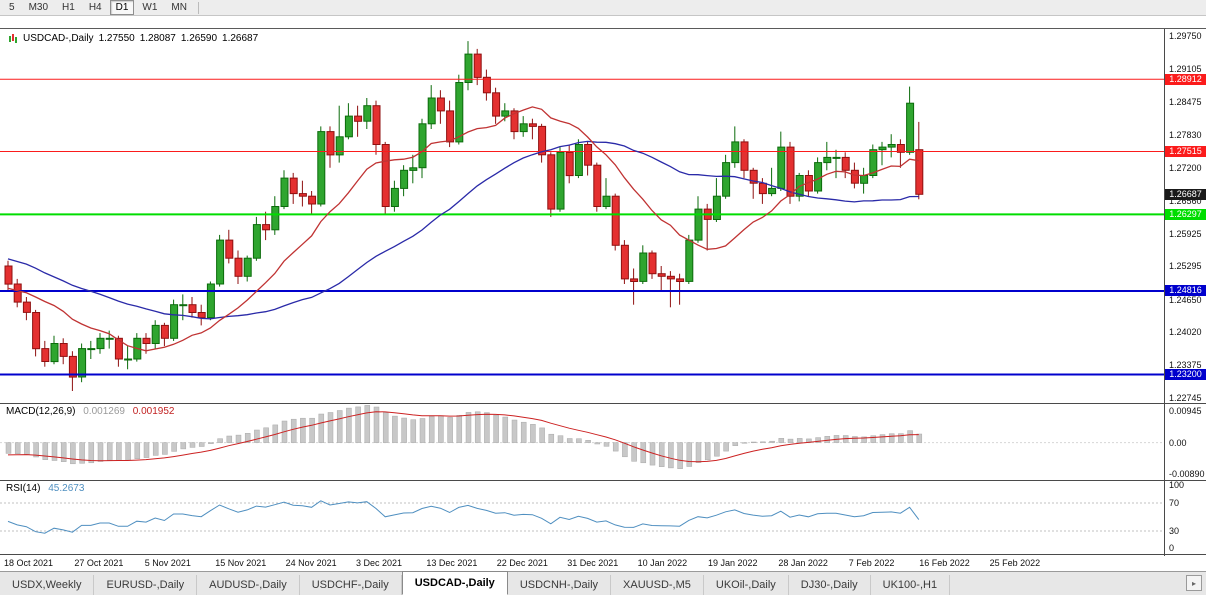 This screenshot has height=595, width=1206. Describe the element at coordinates (1185, 194) in the screenshot. I see `current-price-badge: 1.26687` at that location.